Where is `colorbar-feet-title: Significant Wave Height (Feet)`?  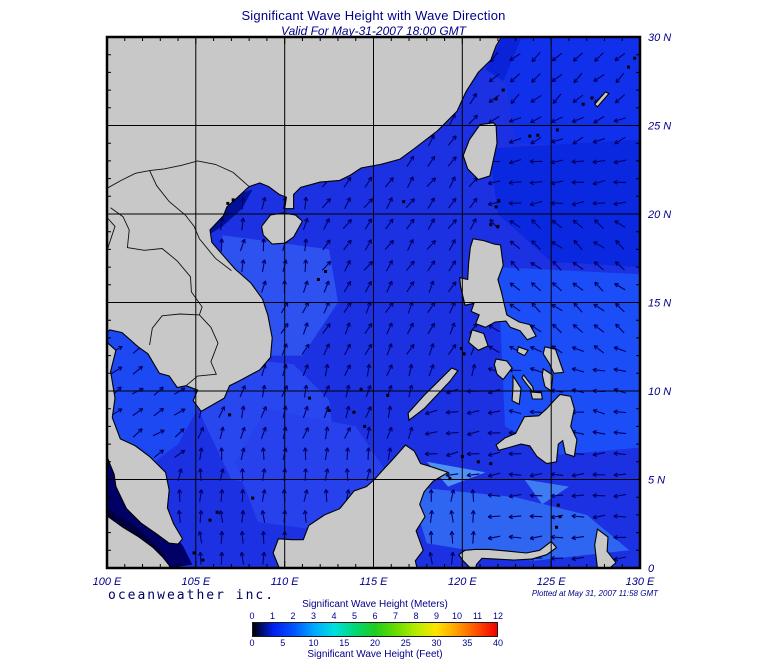
colorbar-feet-title: Significant Wave Height (Feet) is located at coordinates (375, 654).